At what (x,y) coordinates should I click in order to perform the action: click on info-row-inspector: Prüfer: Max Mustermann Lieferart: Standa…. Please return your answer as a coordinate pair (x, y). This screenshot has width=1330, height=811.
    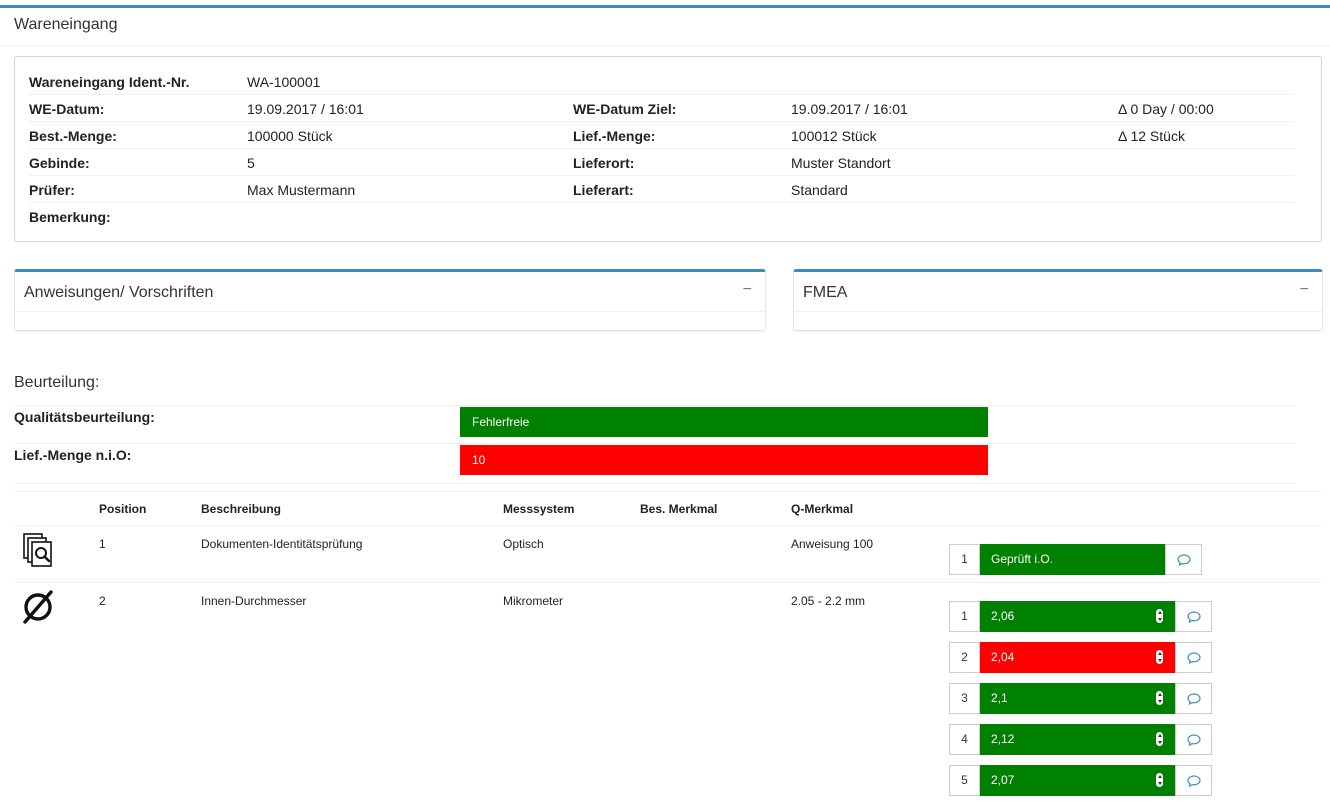
    Looking at the image, I should click on (662, 189).